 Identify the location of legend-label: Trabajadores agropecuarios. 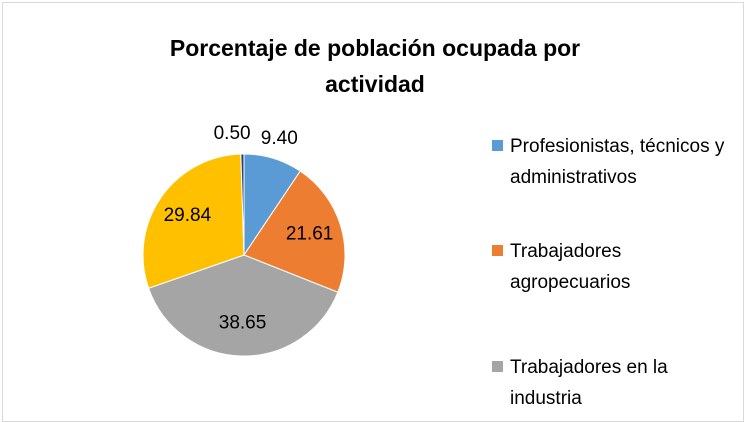
(570, 267).